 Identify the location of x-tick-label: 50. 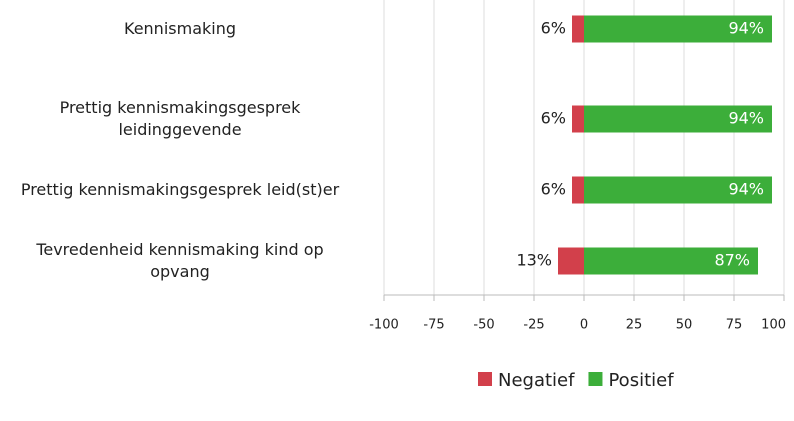
(684, 325).